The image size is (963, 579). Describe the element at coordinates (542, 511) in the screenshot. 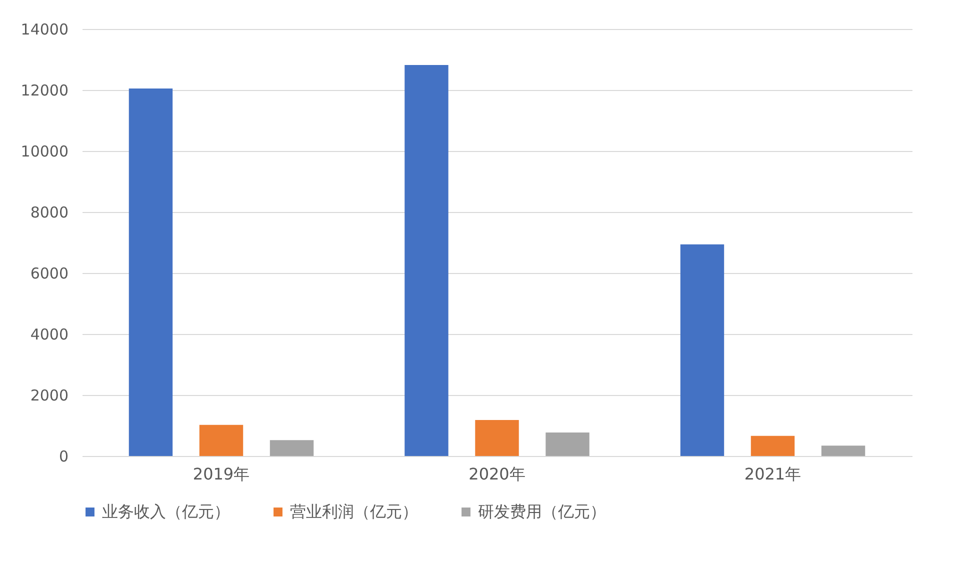

I see `legend-label: 研发费用（亿元）` at that location.